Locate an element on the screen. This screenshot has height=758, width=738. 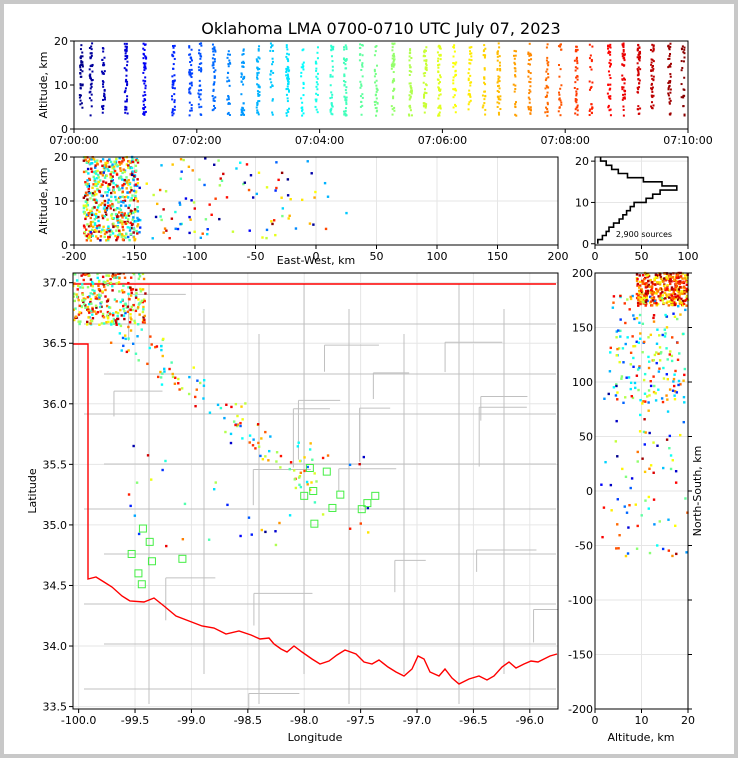
eastwest-ytick: 20 is located at coordinates (61, 157).